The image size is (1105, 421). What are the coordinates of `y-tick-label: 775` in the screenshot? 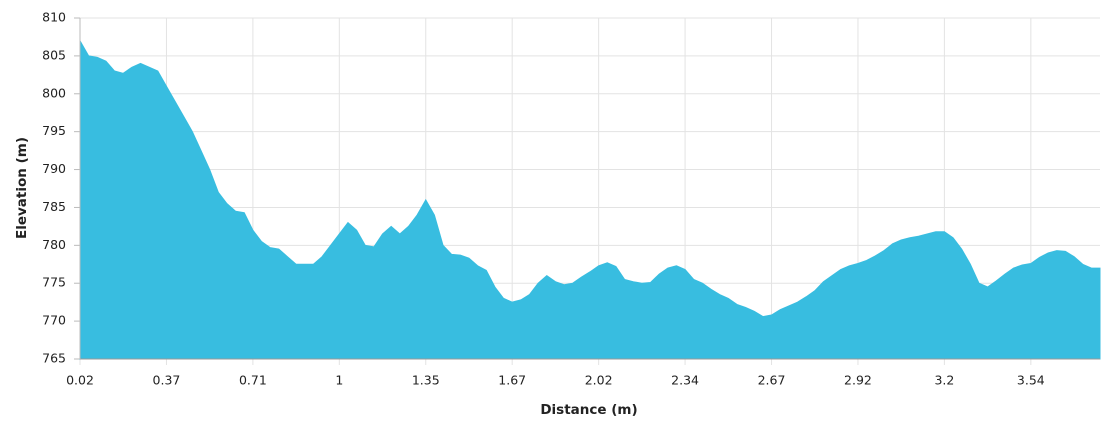 It's located at (54, 282).